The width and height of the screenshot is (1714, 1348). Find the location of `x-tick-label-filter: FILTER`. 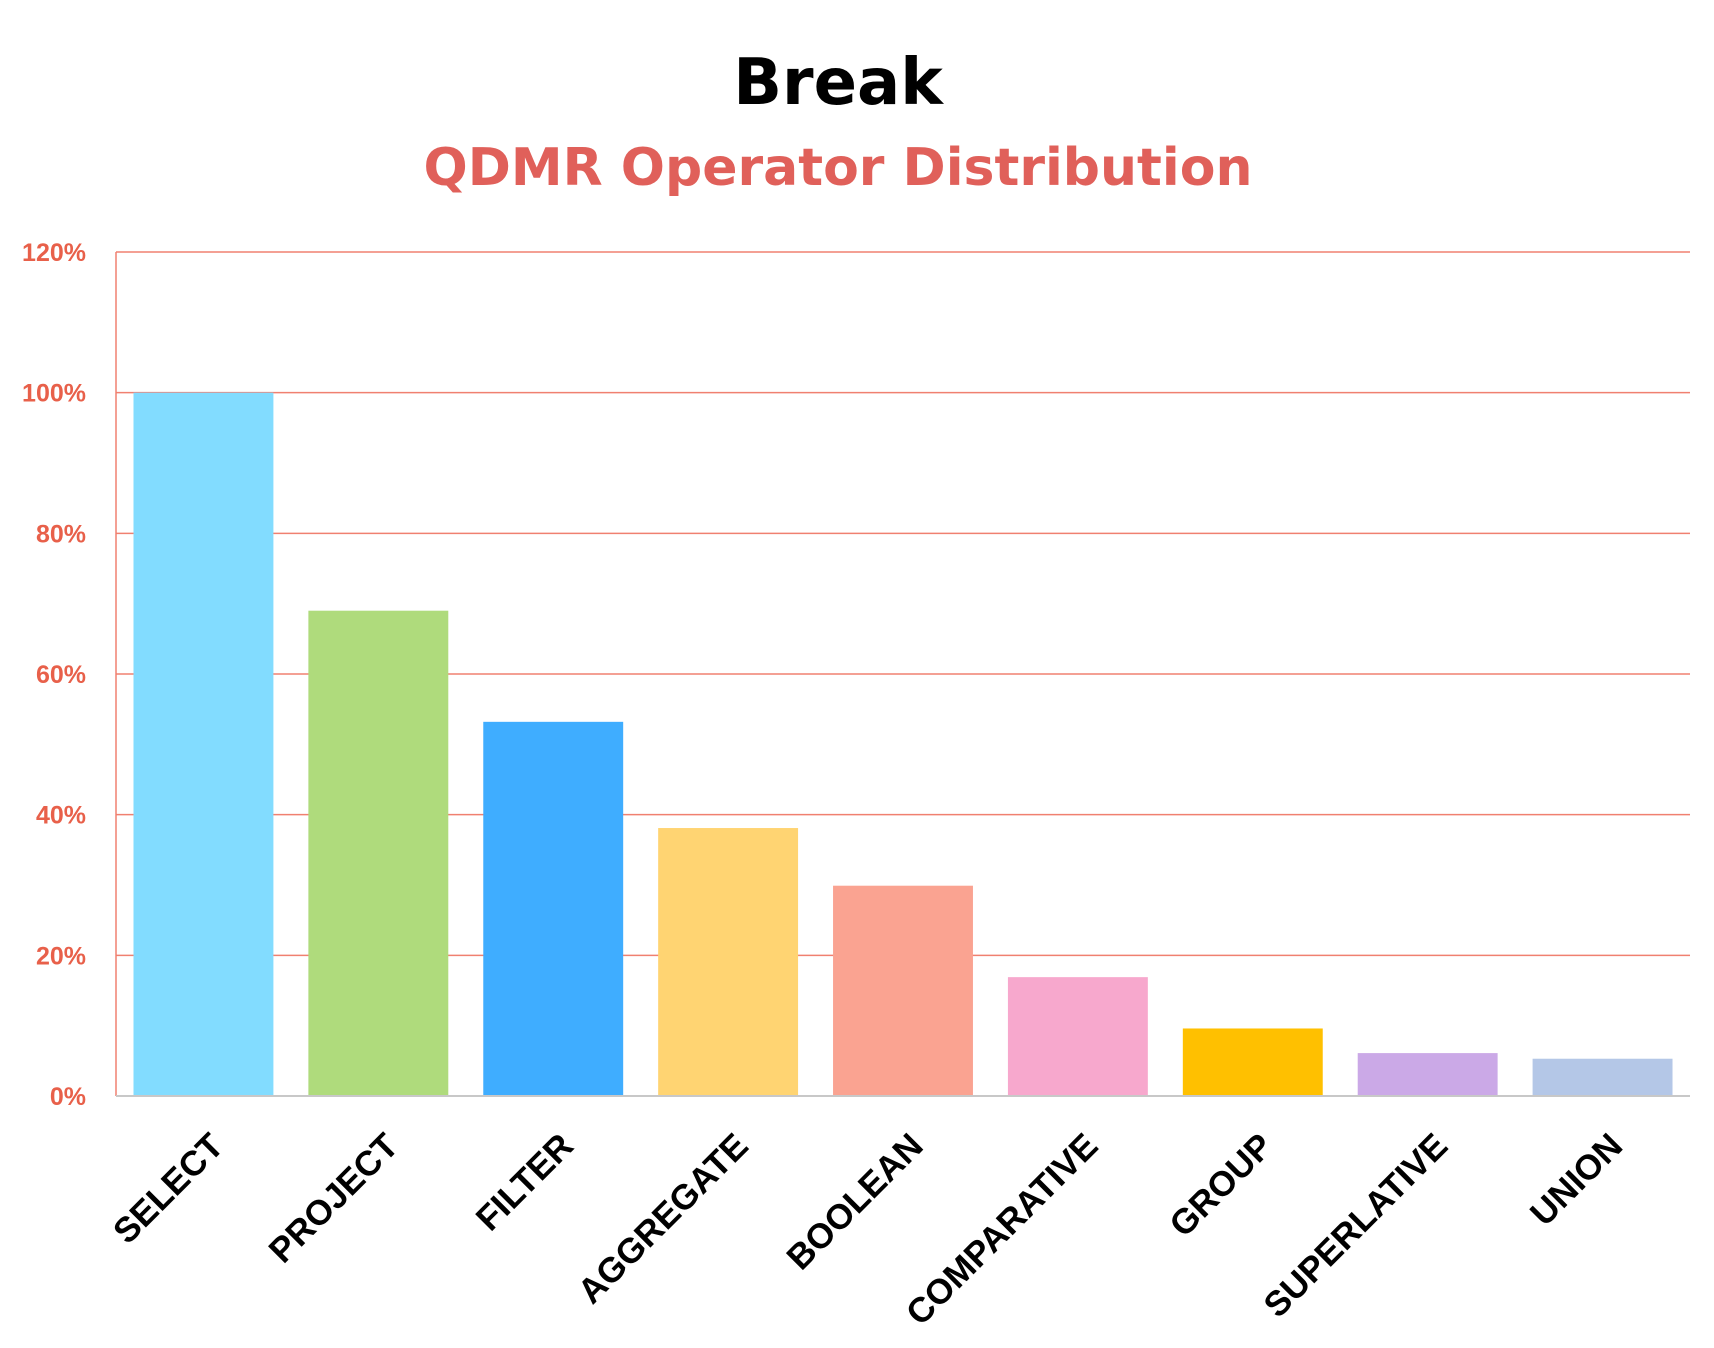

x-tick-label-filter: FILTER is located at coordinates (525, 1182).